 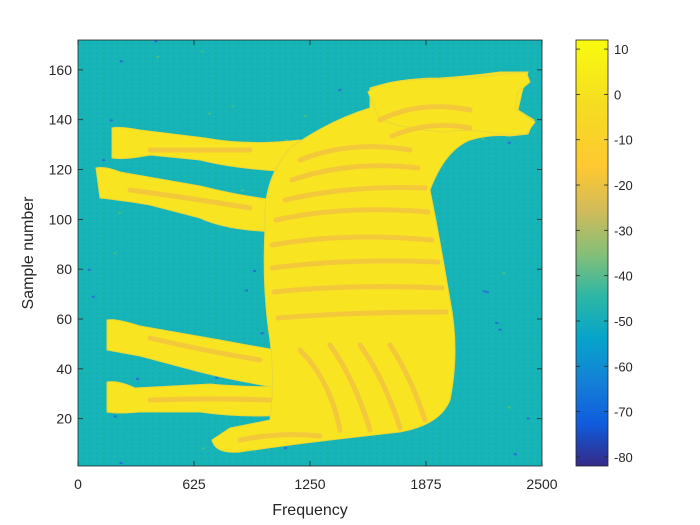 I want to click on x-tick-label: 0, so click(x=78, y=484).